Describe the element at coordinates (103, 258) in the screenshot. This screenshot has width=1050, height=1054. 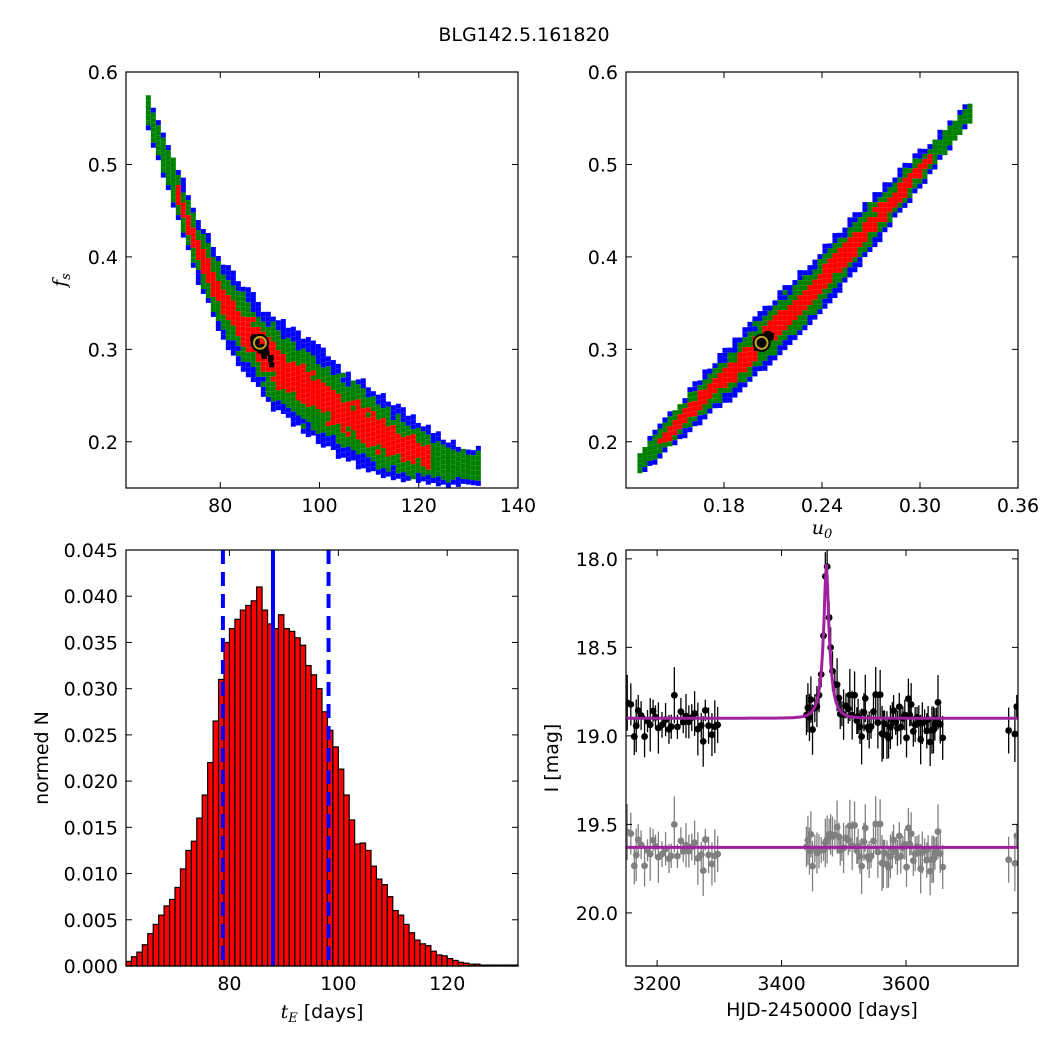
I see `y-tick-label: 0.4` at that location.